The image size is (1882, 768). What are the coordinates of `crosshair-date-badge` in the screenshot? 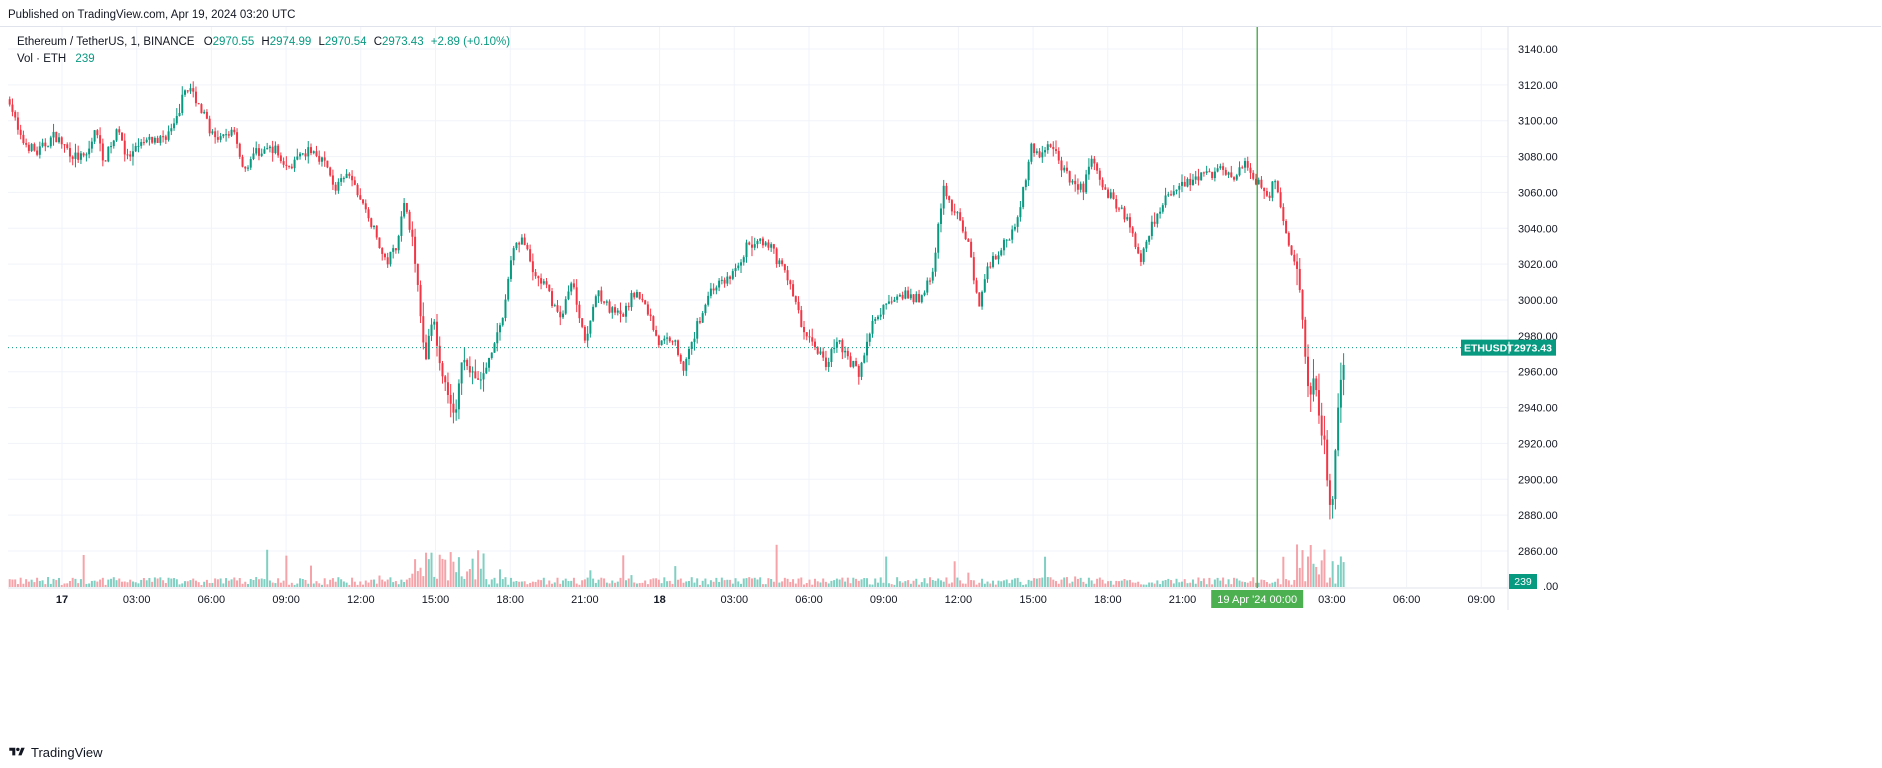 It's located at (1257, 599).